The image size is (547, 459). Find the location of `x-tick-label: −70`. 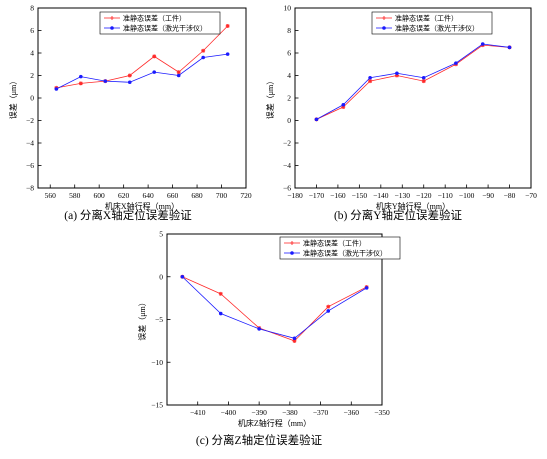

x-tick-label: −70 is located at coordinates (531, 195).